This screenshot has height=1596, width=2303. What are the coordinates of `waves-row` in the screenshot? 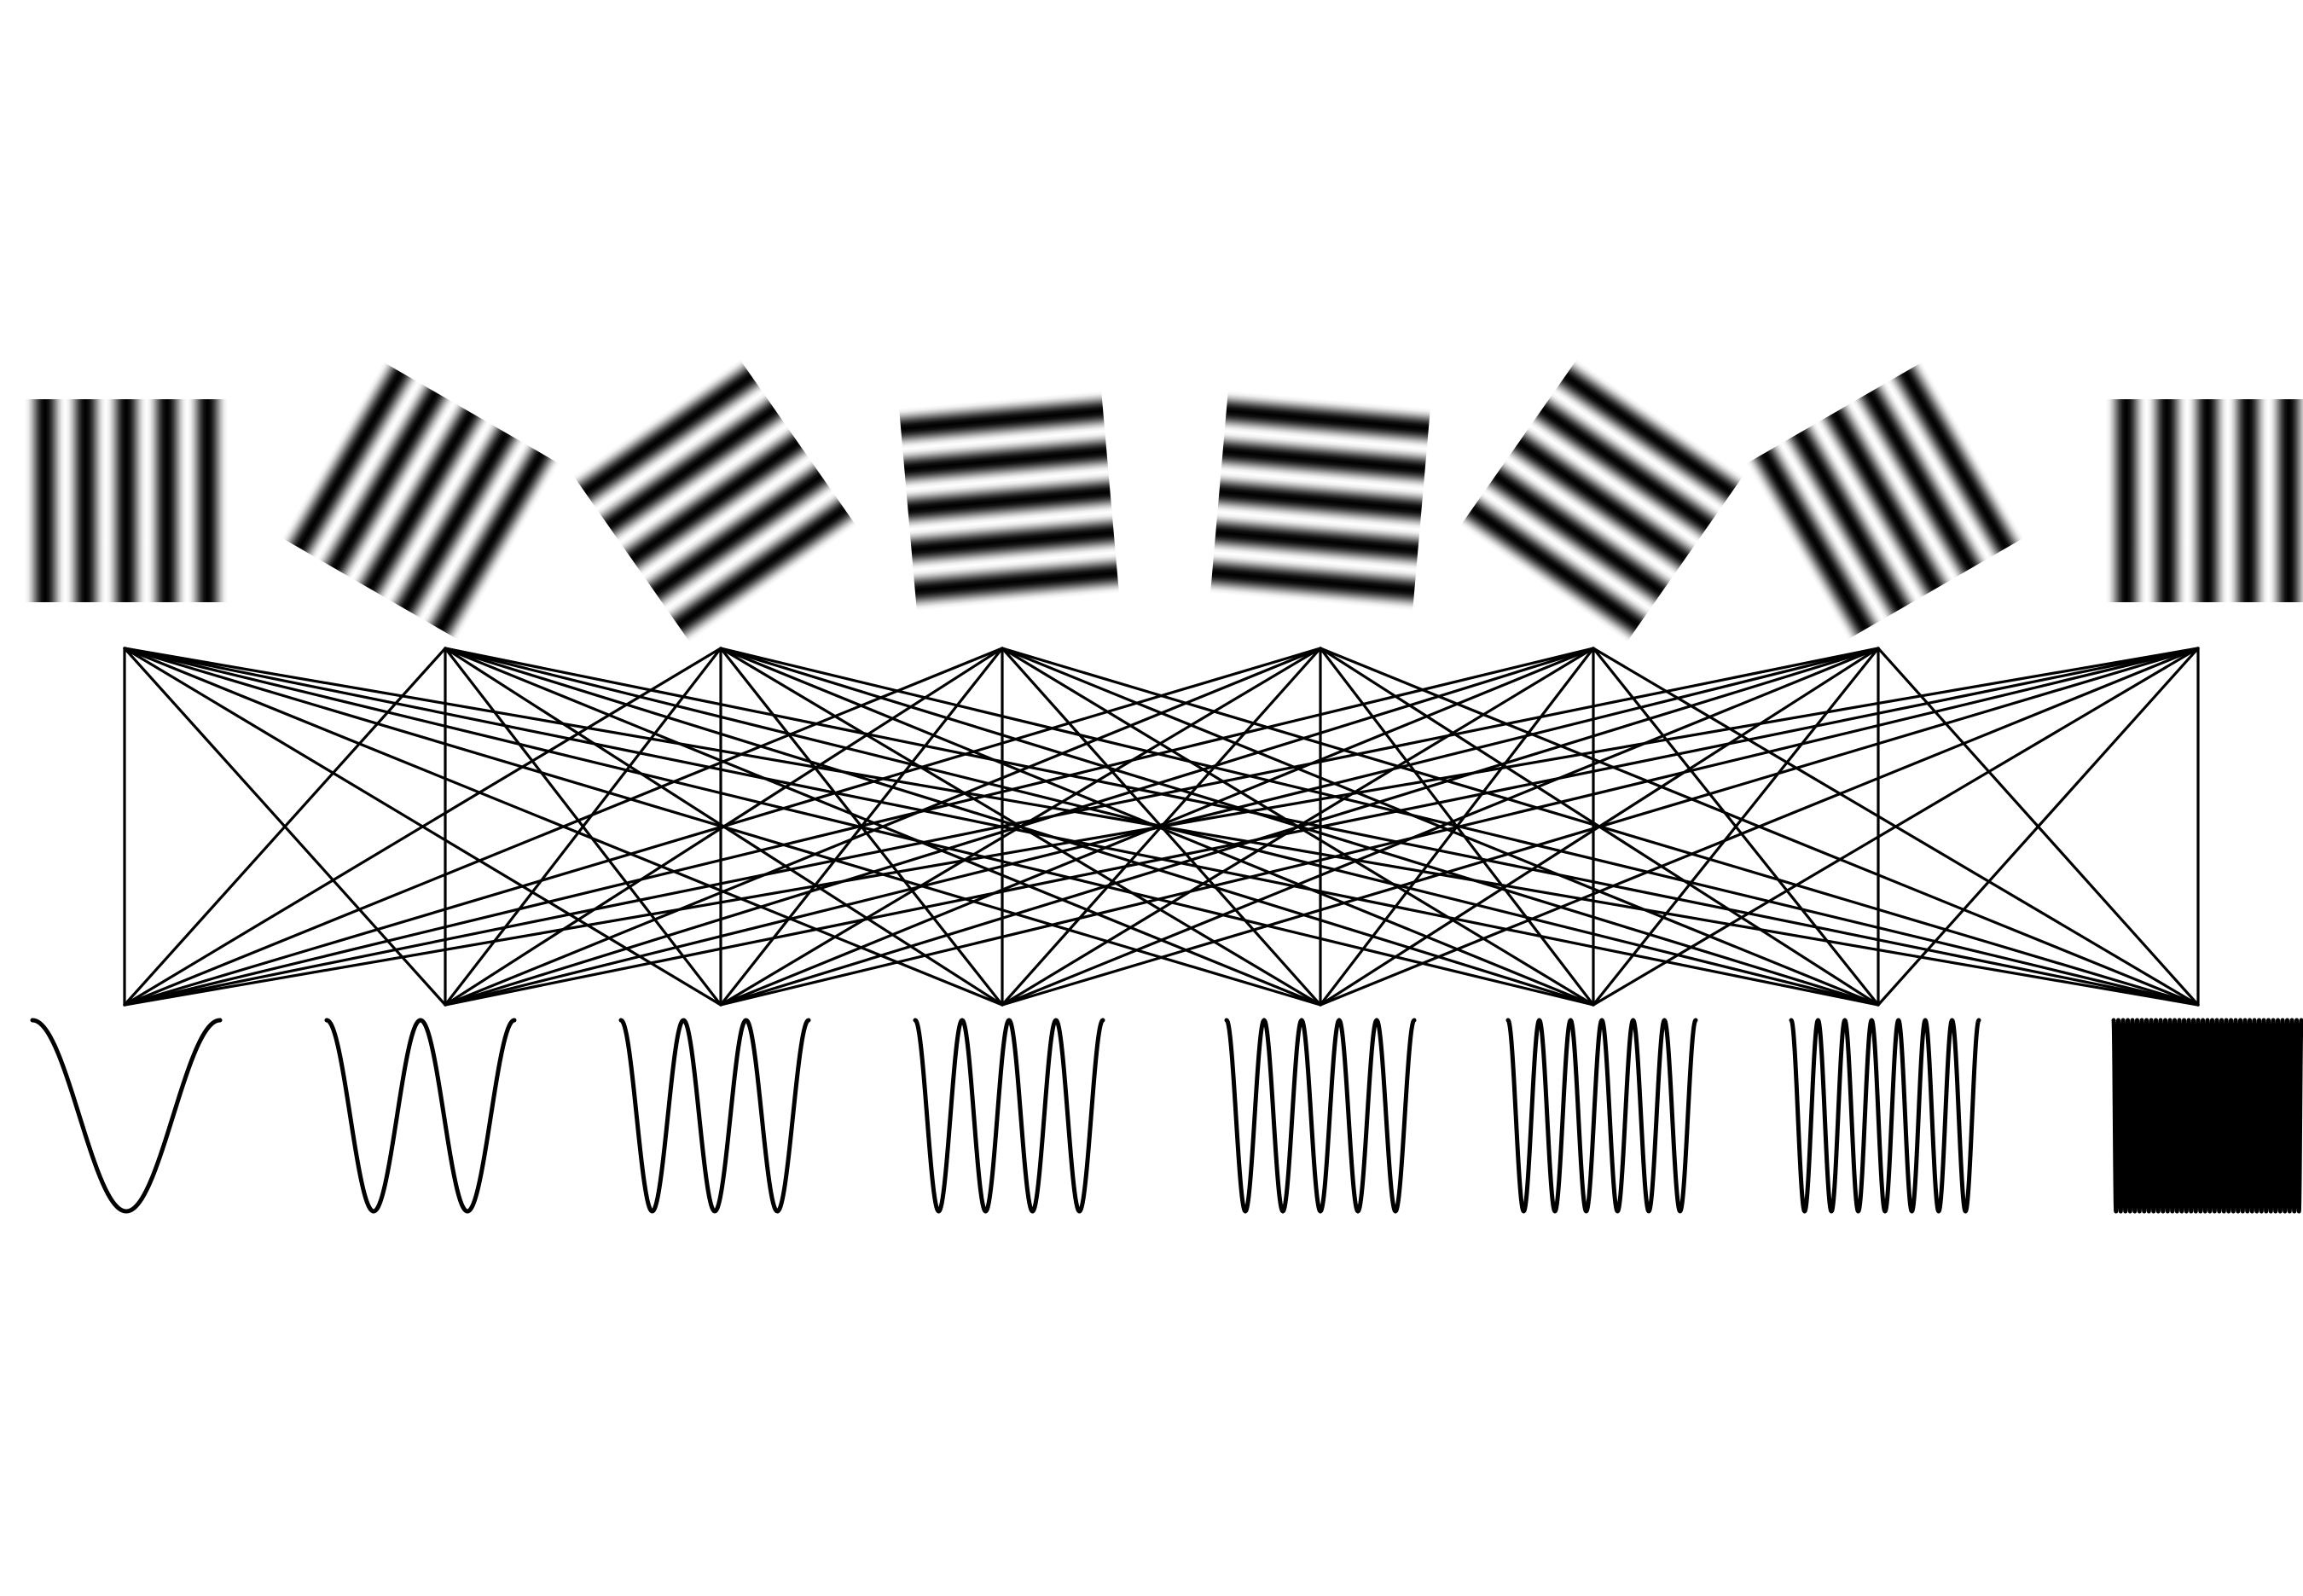 It's located at (1166, 1116).